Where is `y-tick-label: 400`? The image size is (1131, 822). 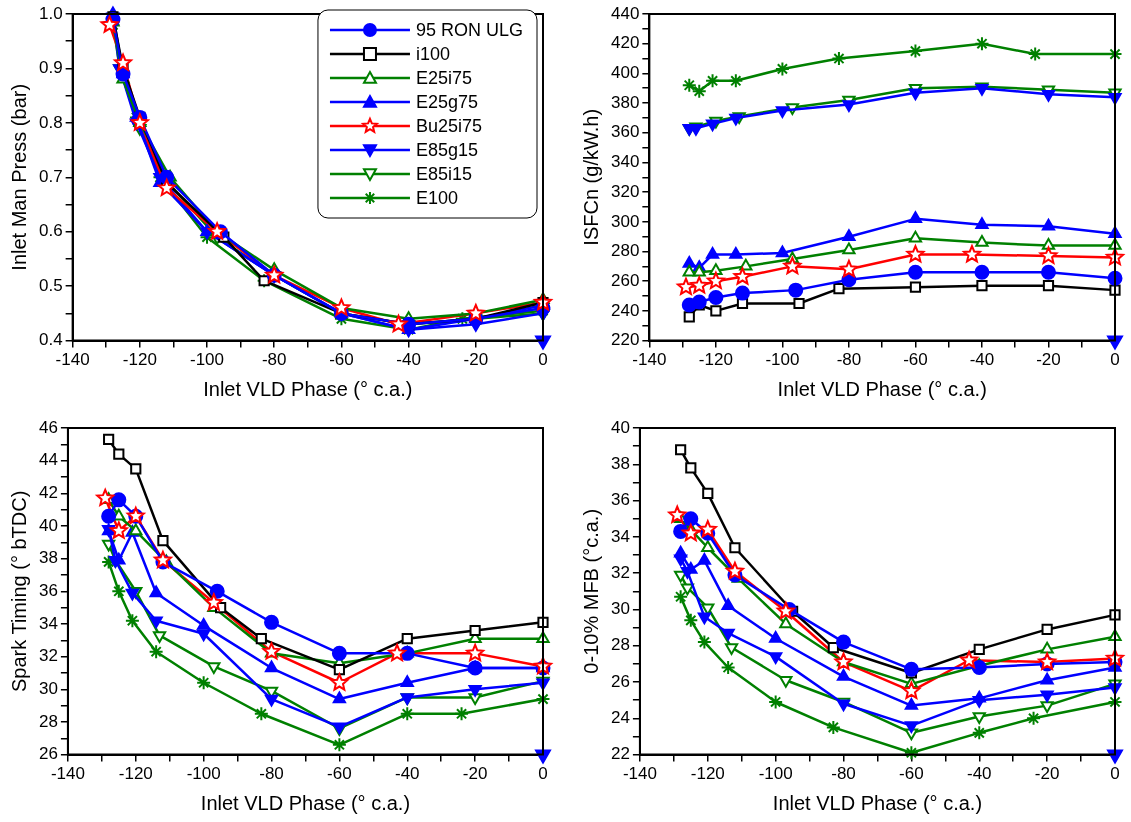
y-tick-label: 400 is located at coordinates (625, 73).